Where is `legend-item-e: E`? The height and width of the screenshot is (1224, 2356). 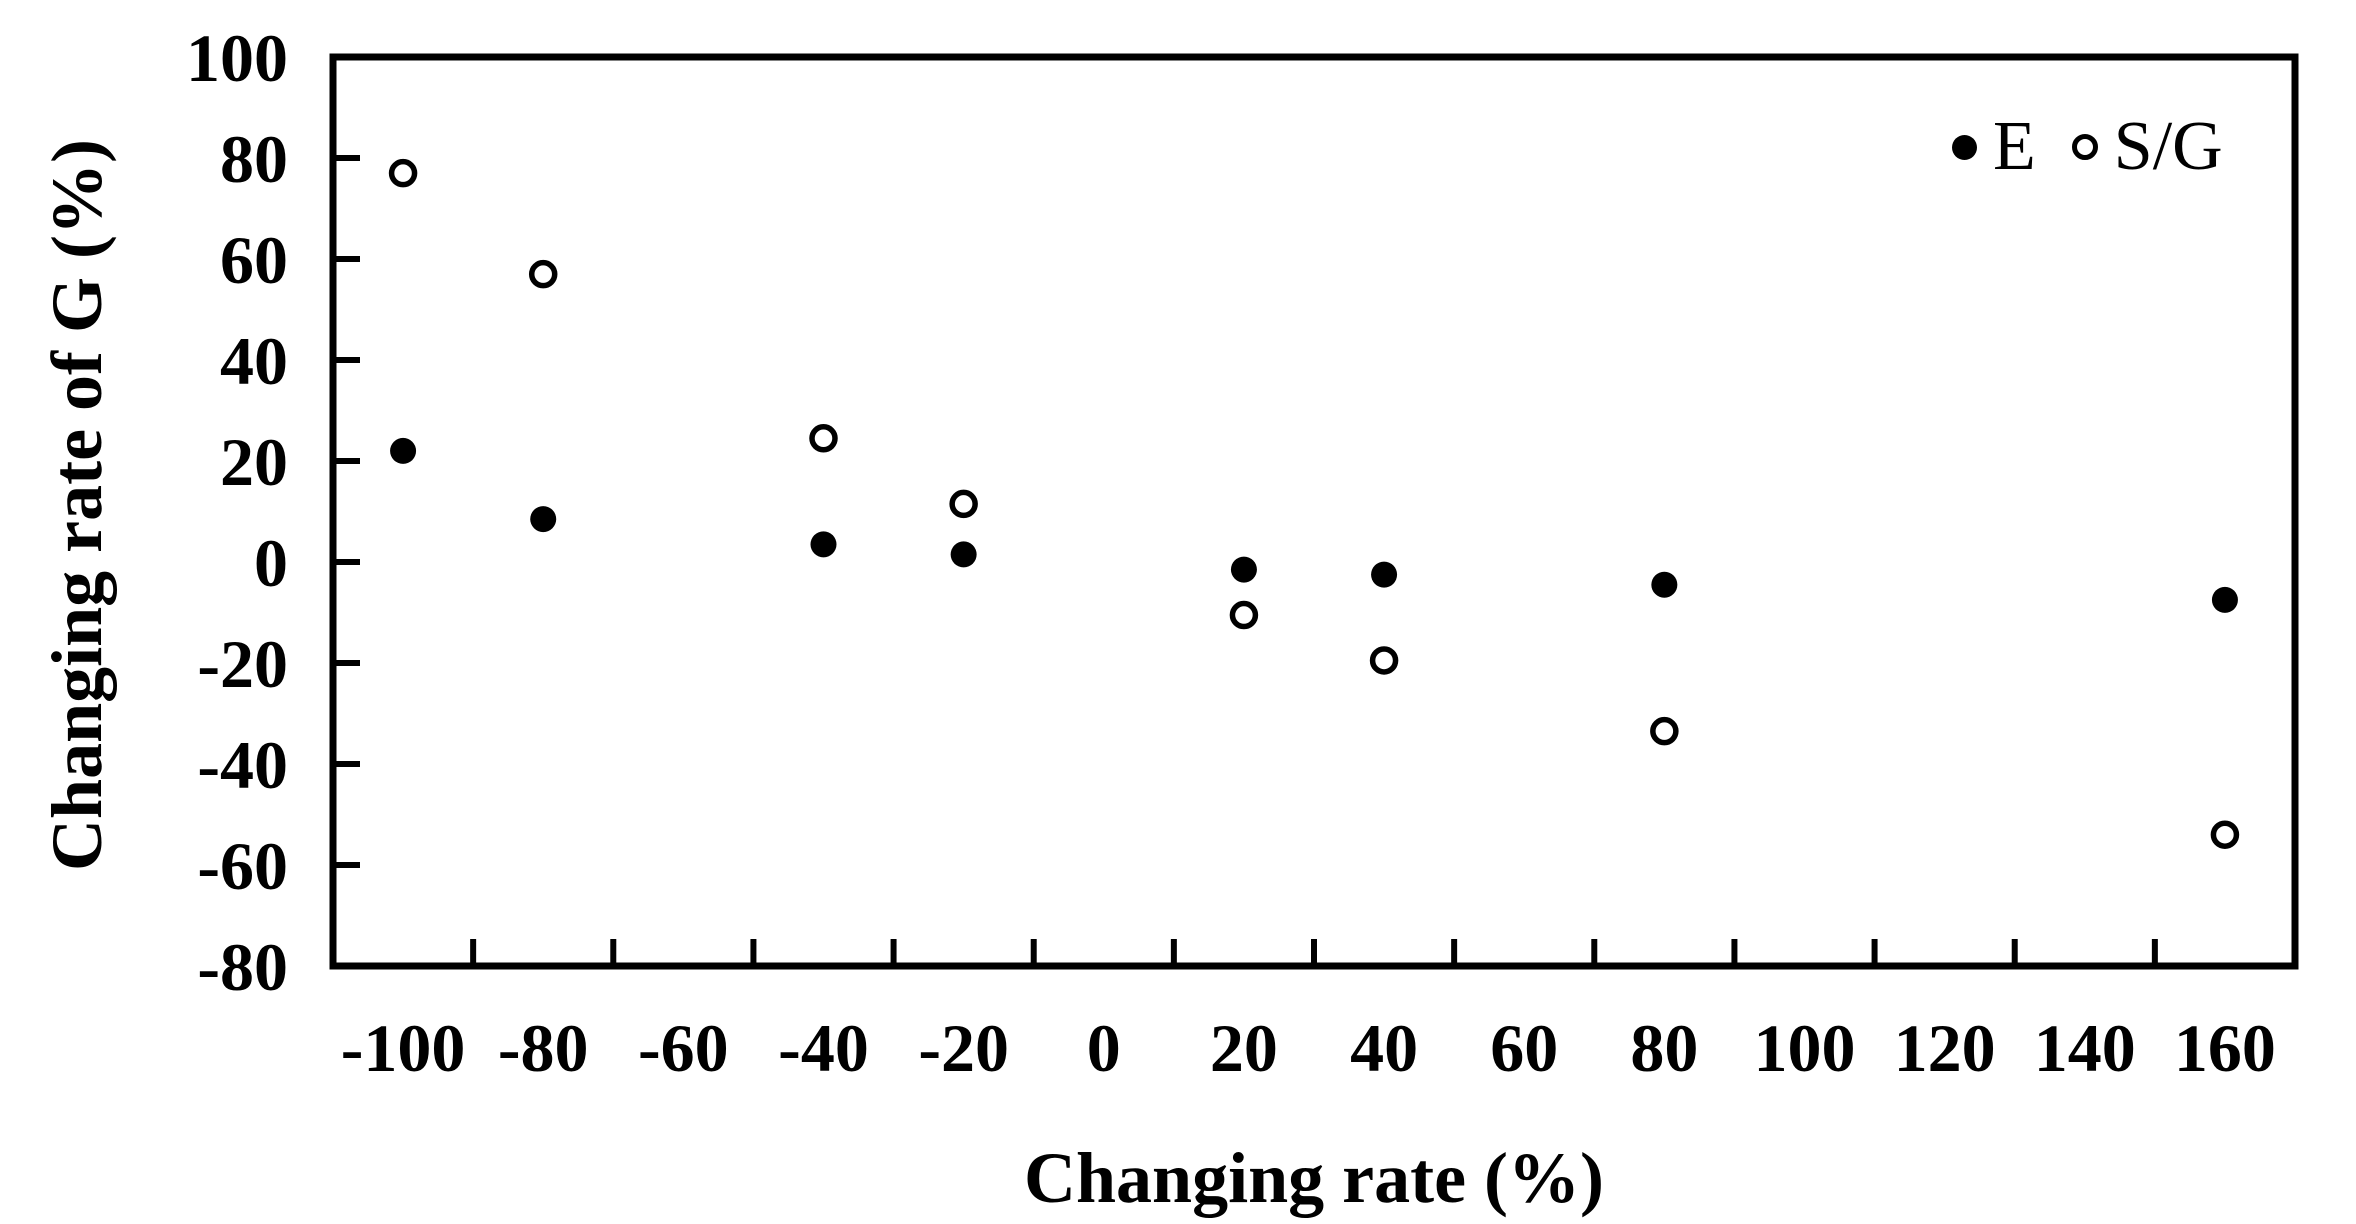
legend-item-e: E is located at coordinates (1994, 147).